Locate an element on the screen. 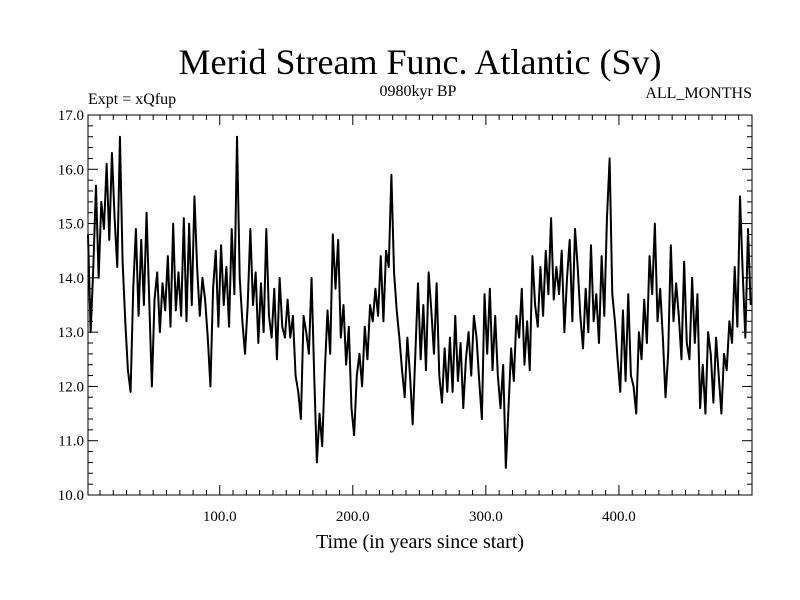 Image resolution: width=800 pixels, height=600 pixels. y-tick-label: 16.0 is located at coordinates (71, 170).